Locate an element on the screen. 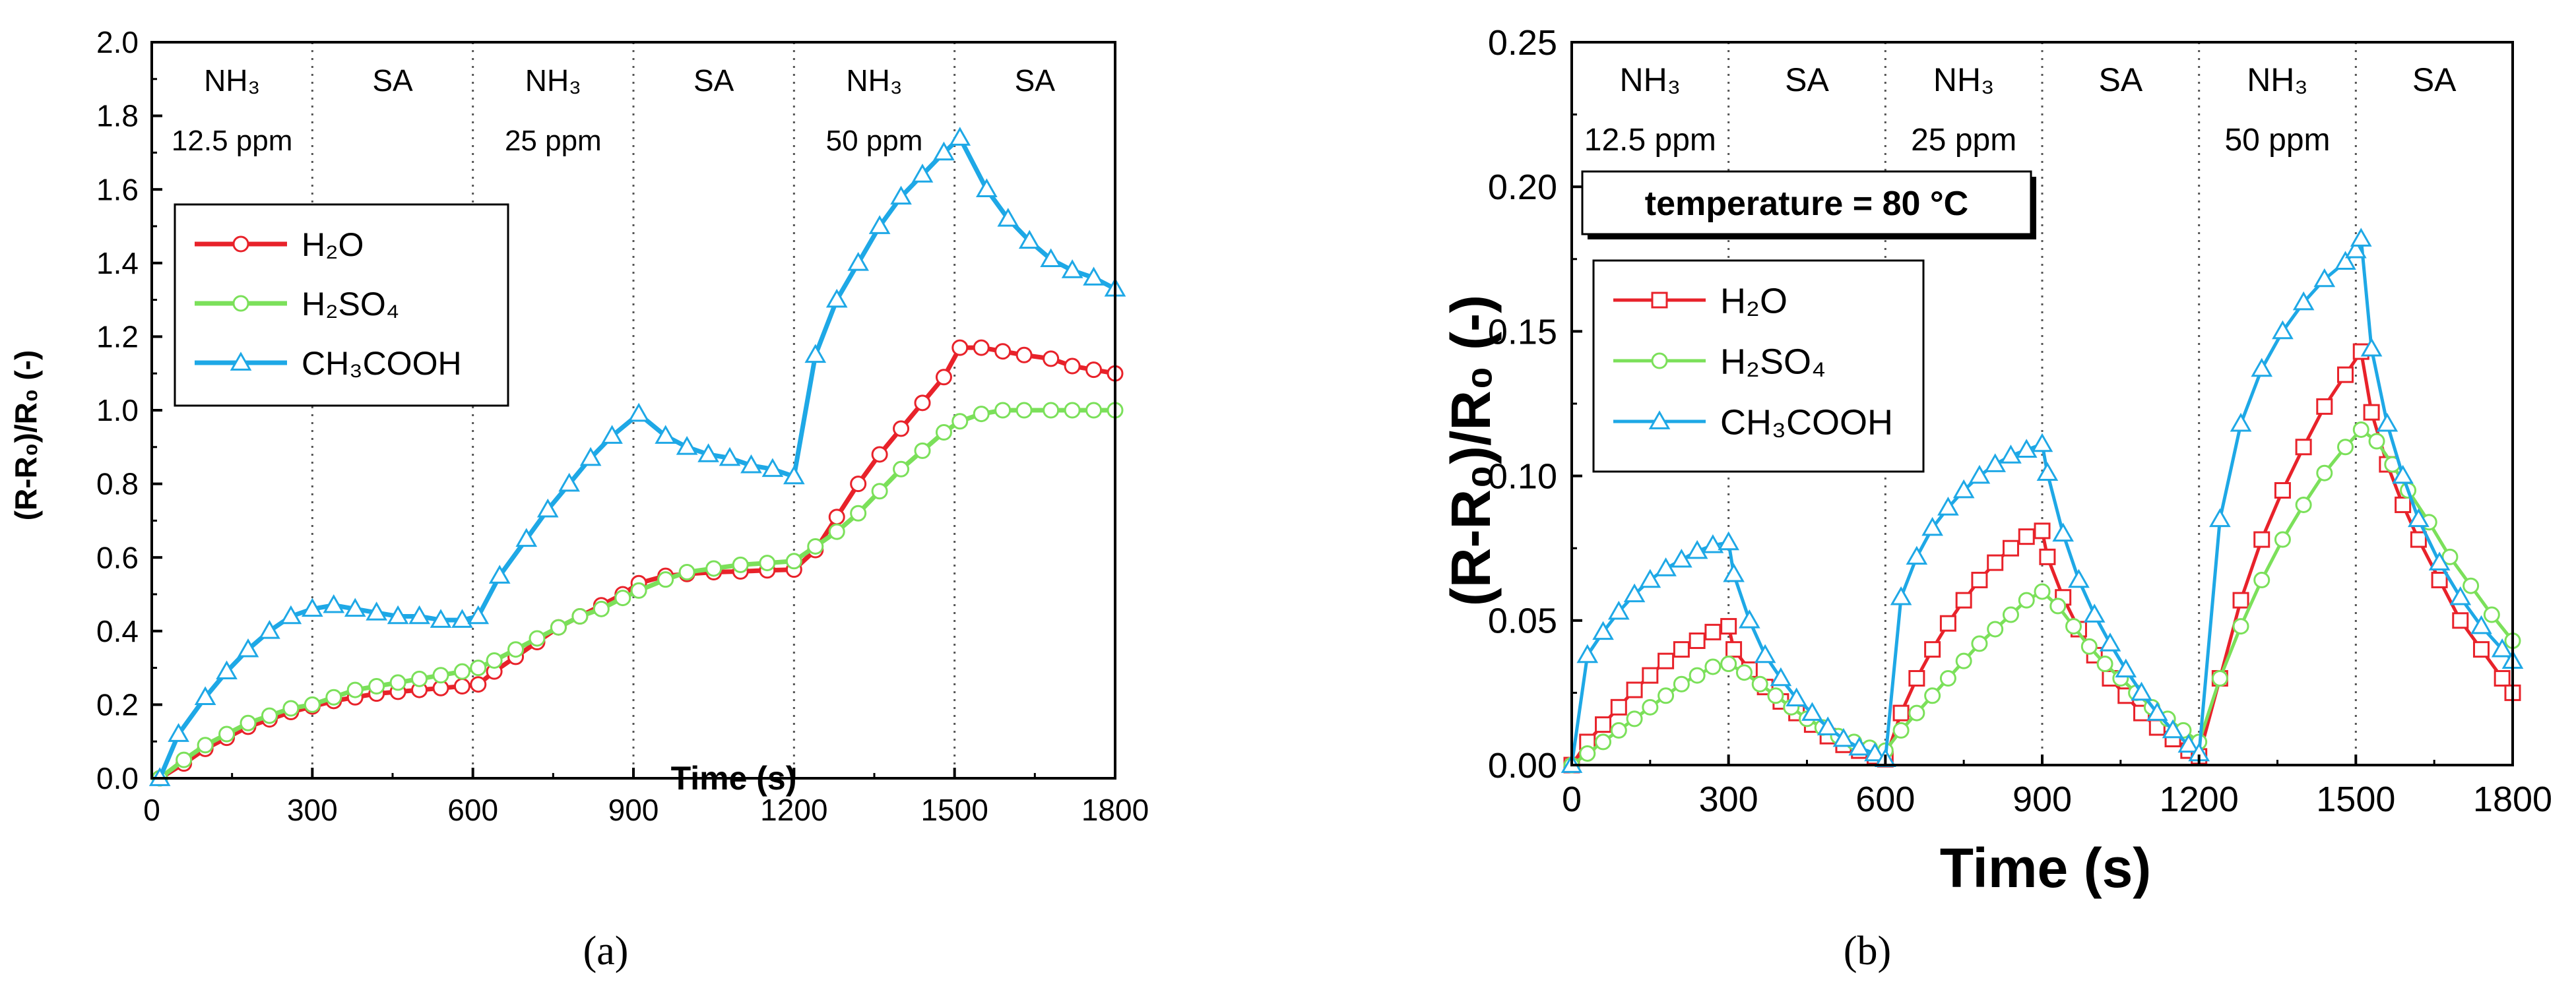  x-tick-label-a-2: 600 is located at coordinates (472, 810).